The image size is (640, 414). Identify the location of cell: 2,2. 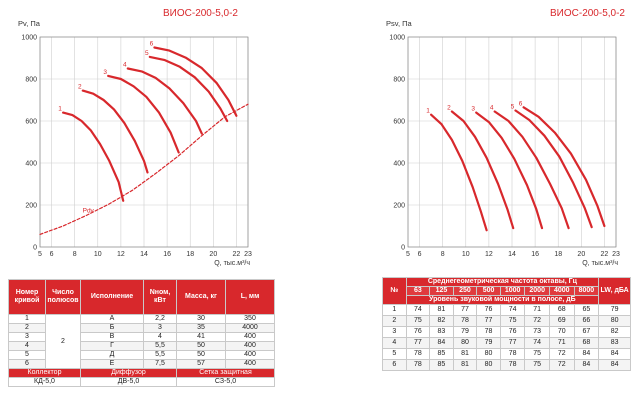
(160, 319).